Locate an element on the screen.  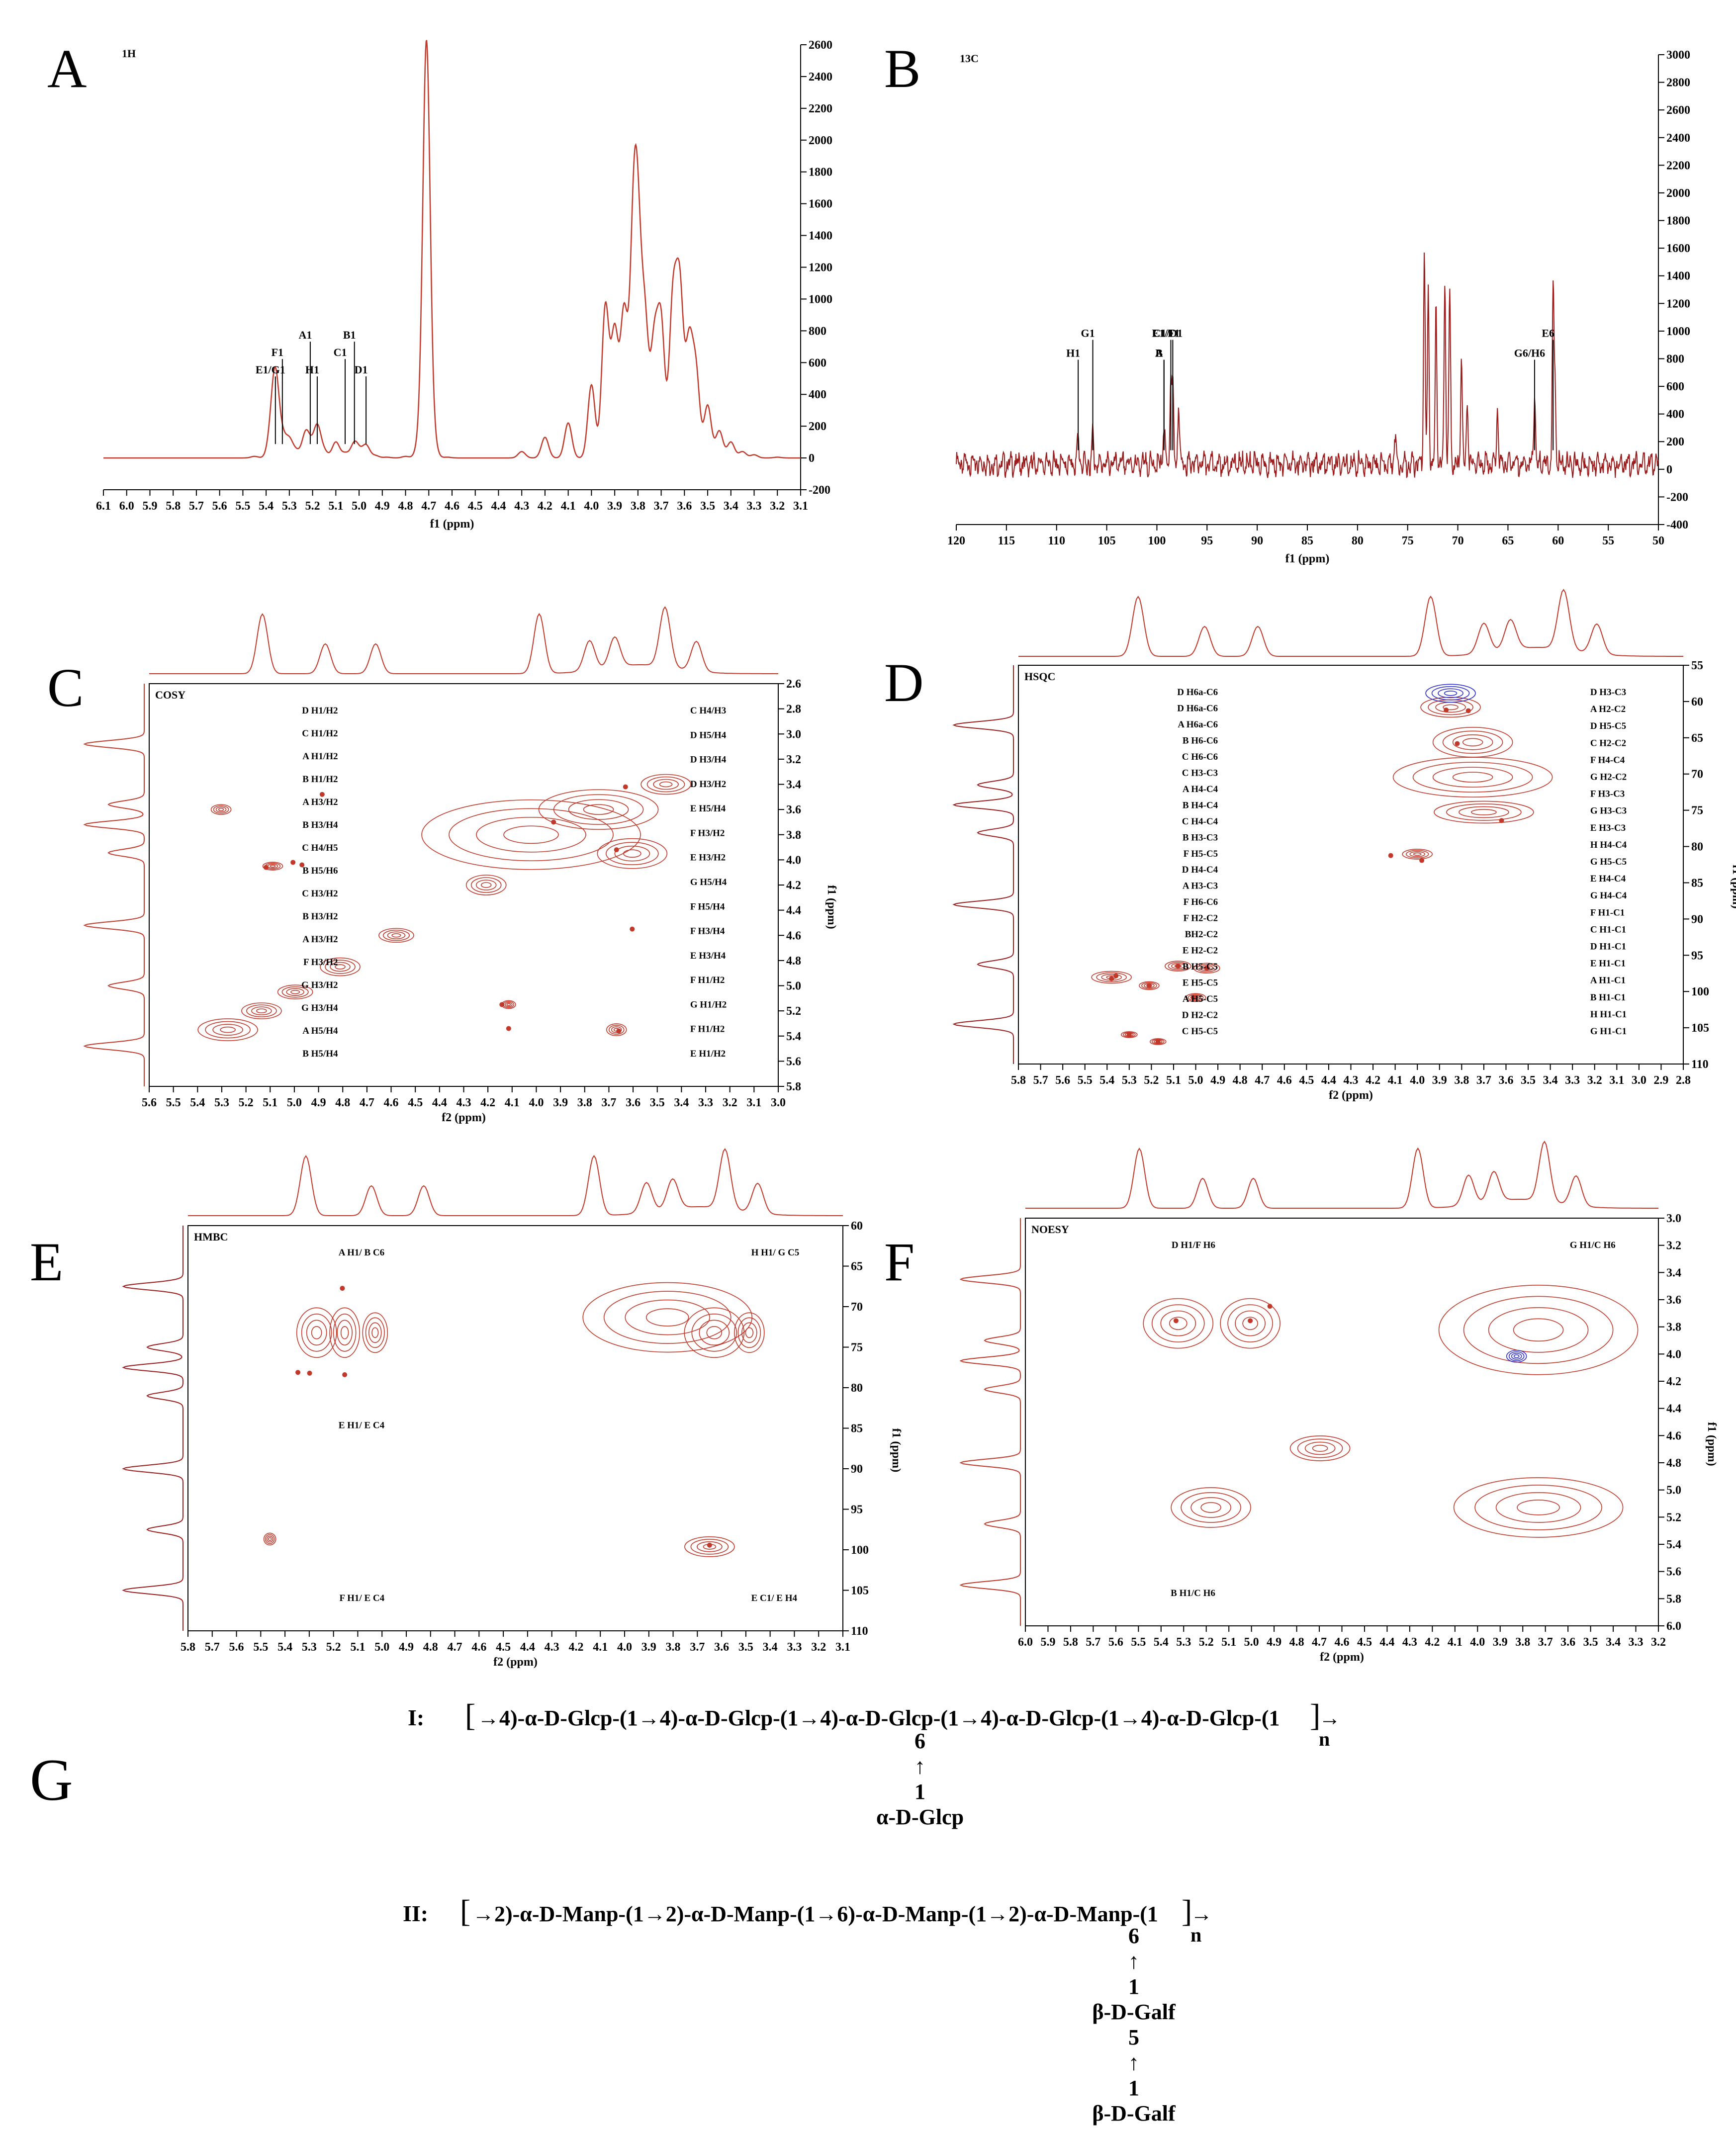
x-axis-label: f2 (ppm) is located at coordinates (1342, 1657).